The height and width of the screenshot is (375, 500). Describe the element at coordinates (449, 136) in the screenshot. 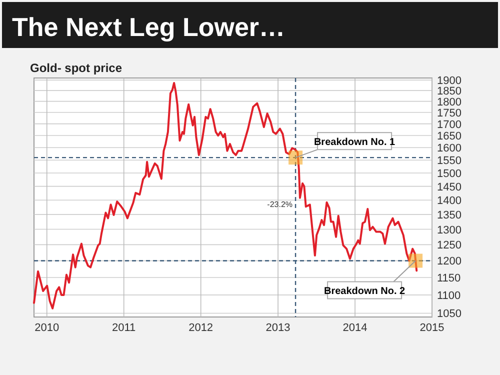

I see `y-tick-label: 1650` at that location.